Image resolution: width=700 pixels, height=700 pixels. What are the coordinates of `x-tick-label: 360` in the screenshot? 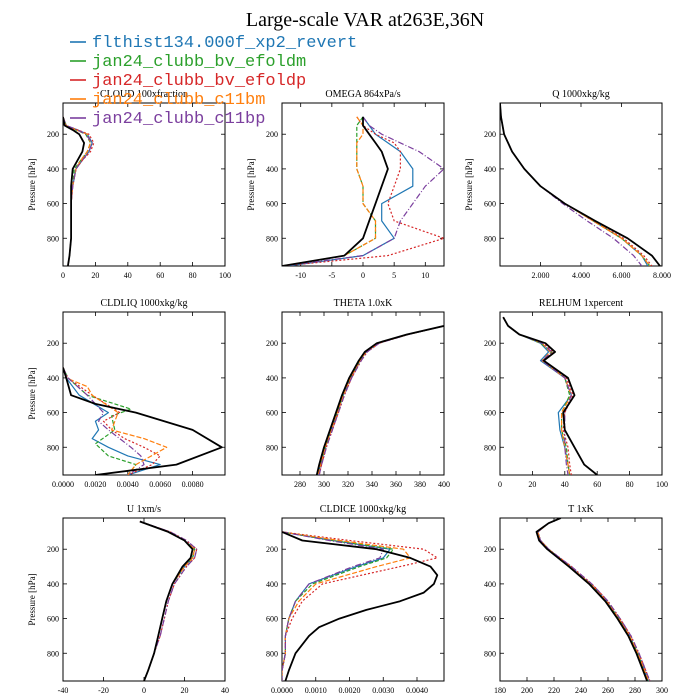 It's located at (396, 484).